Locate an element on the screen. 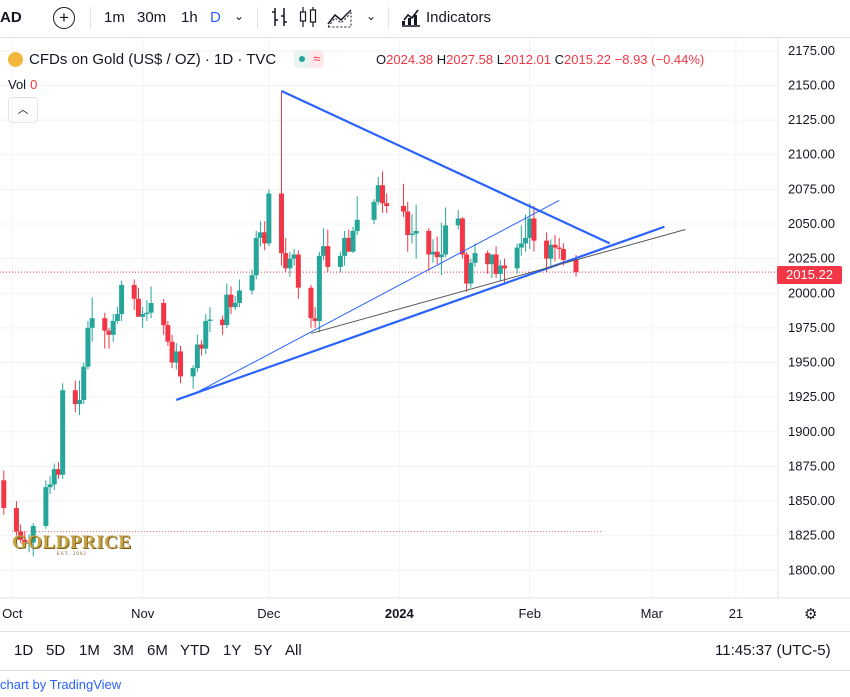 This screenshot has width=850, height=697. range-5d: 5D is located at coordinates (56, 650).